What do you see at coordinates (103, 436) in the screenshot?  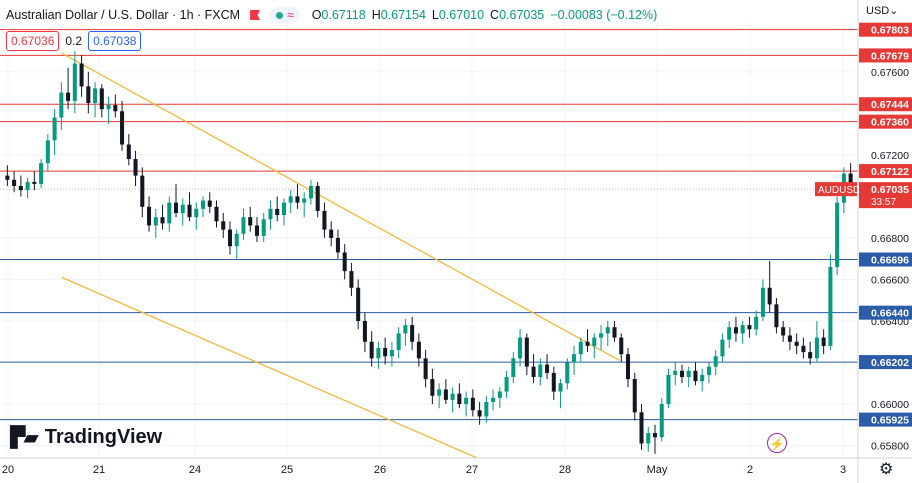 I see `brand-name: TradingView` at bounding box center [103, 436].